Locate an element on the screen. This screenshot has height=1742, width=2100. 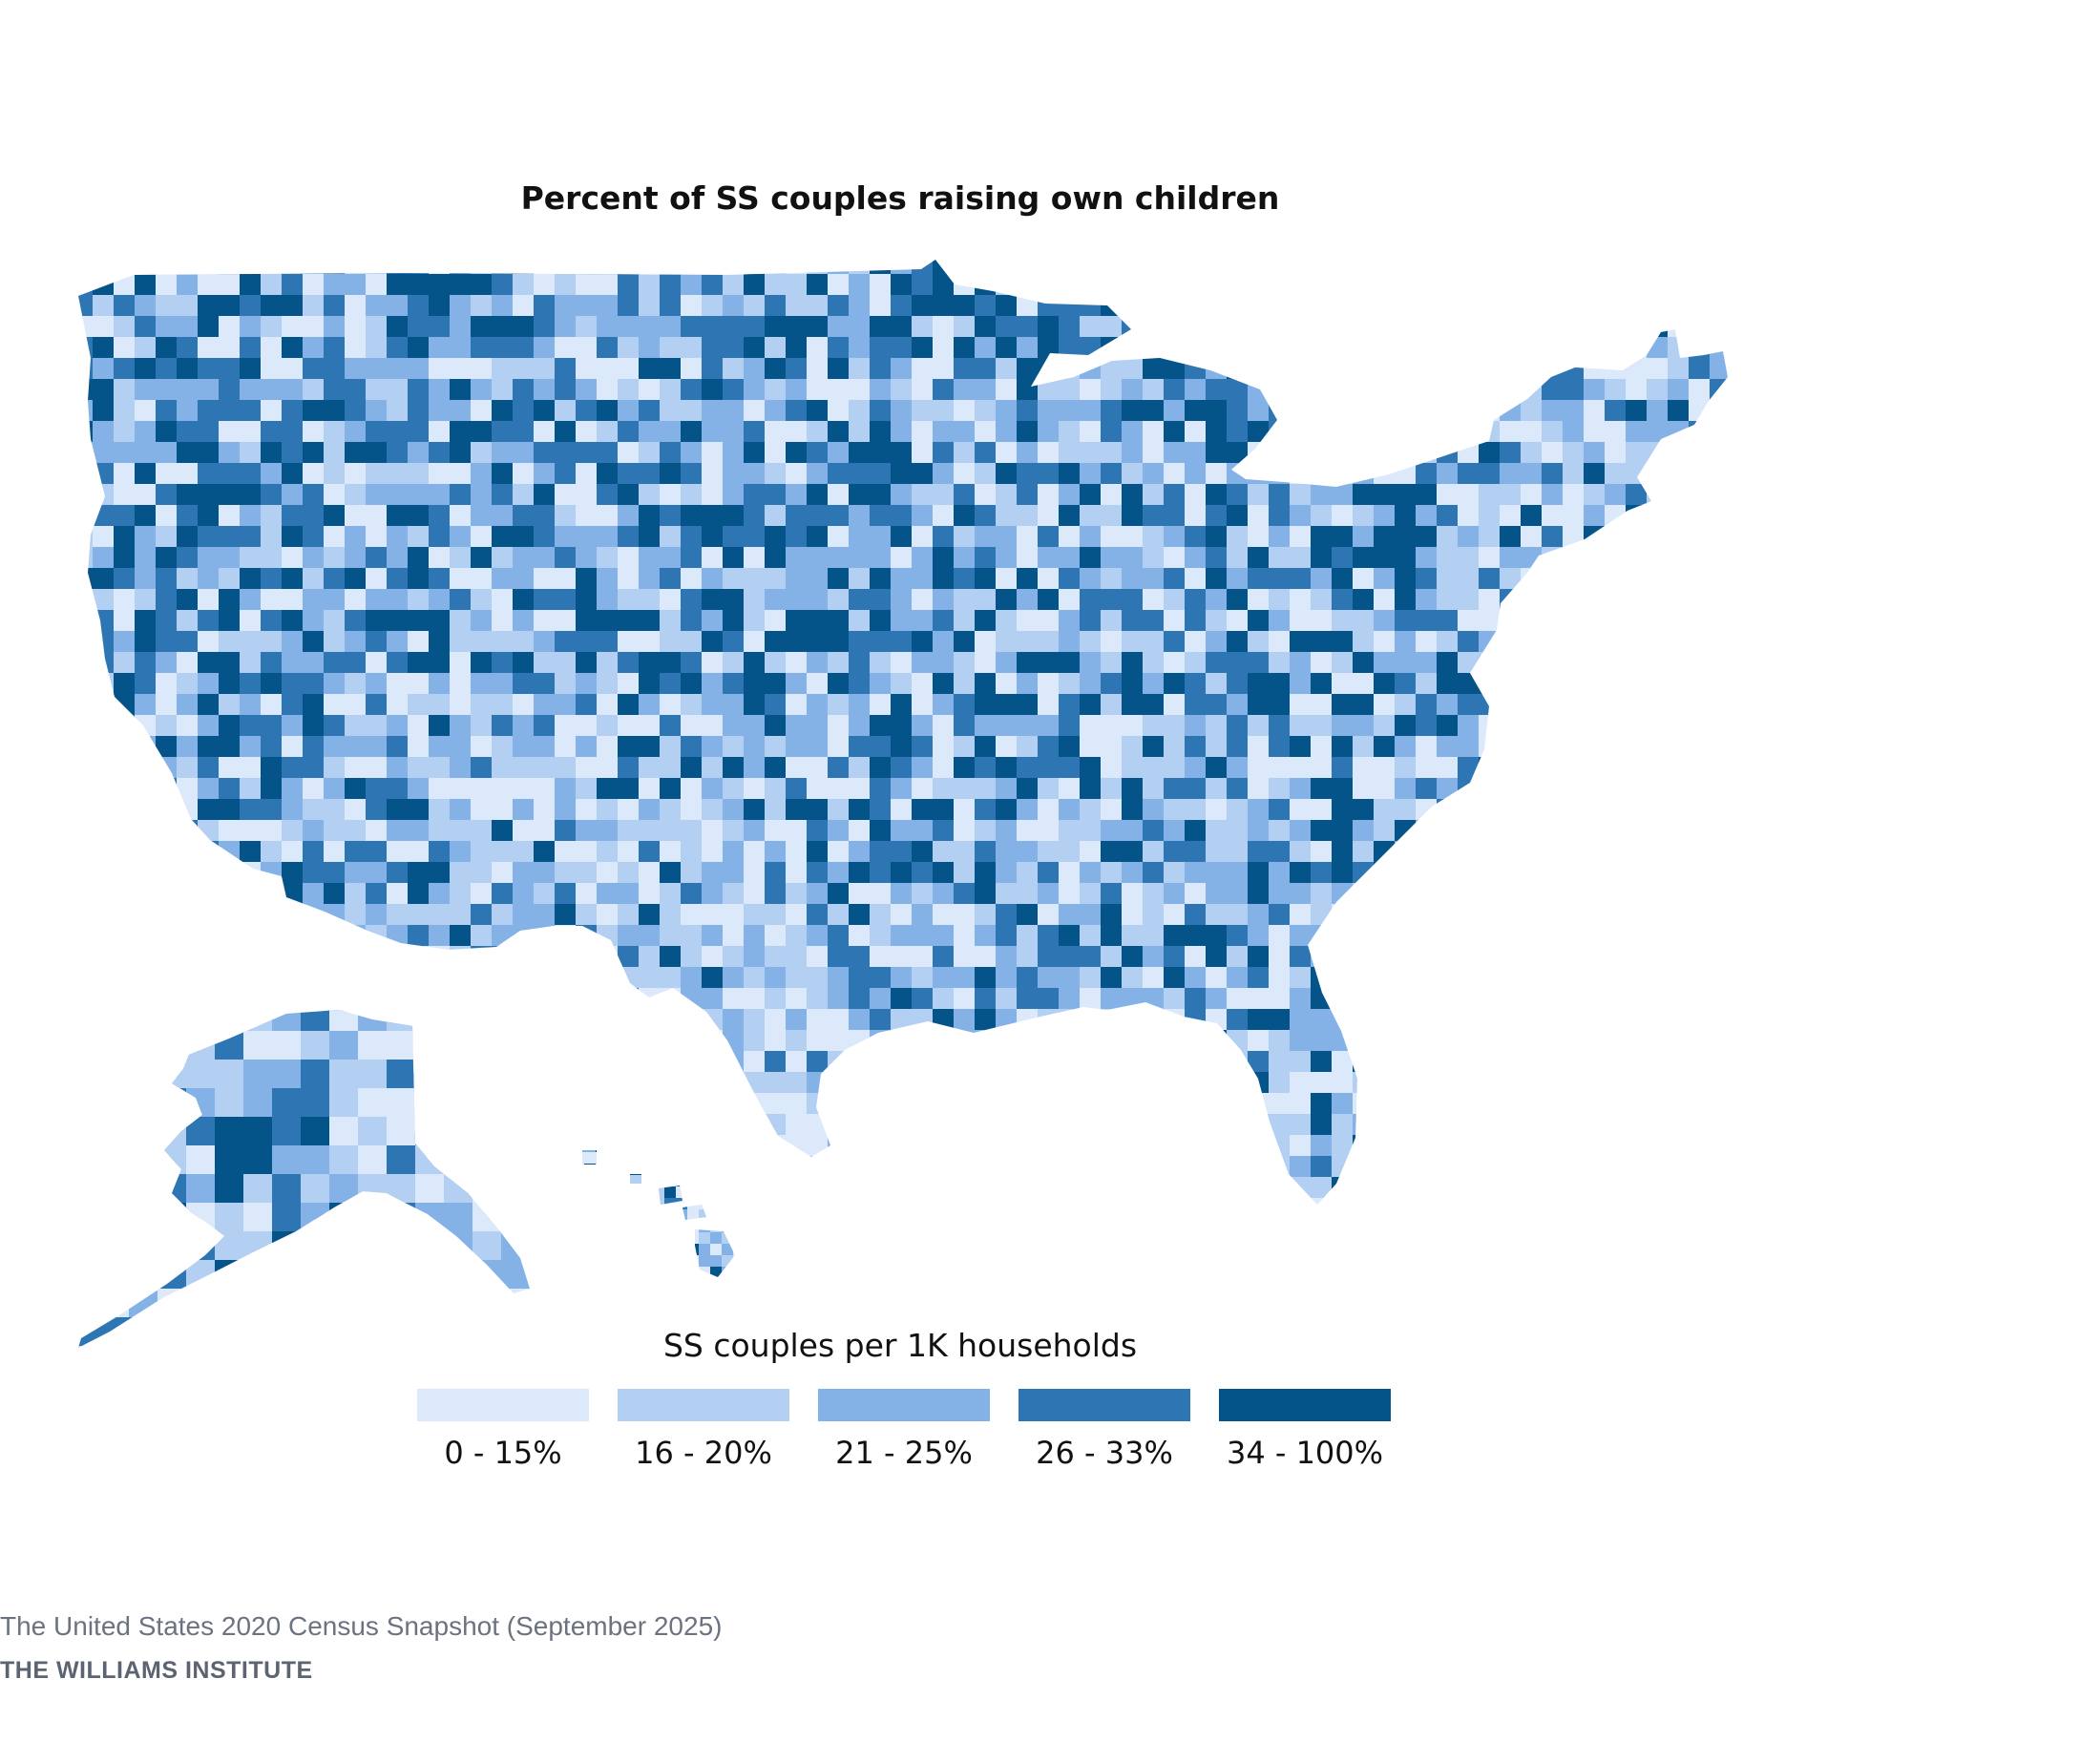
legend-swatch is located at coordinates (1305, 1405).